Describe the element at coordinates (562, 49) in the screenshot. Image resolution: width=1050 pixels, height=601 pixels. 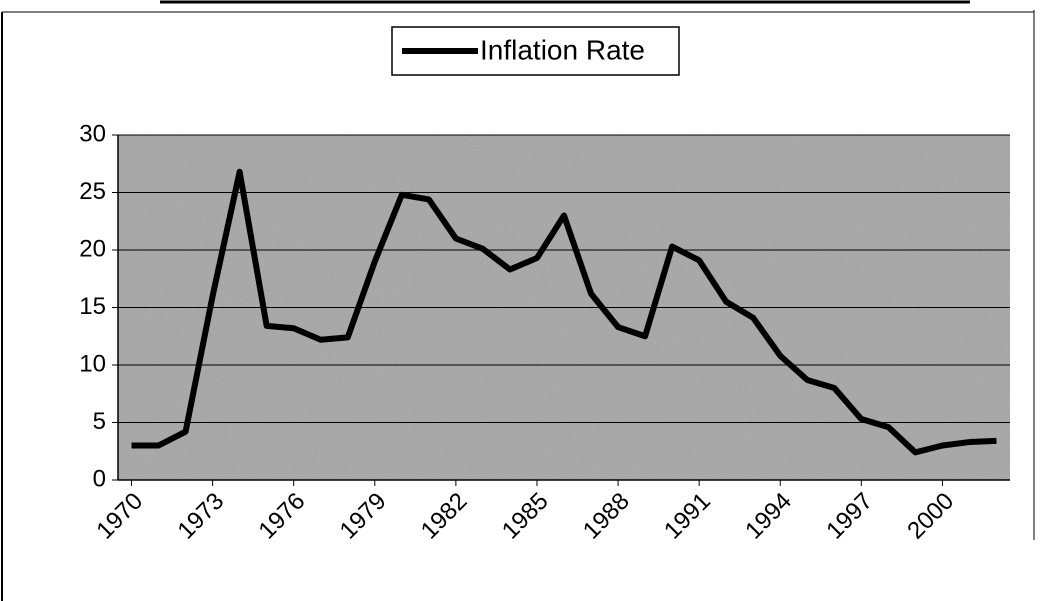
I see `legend-label: Inflation Rate` at that location.